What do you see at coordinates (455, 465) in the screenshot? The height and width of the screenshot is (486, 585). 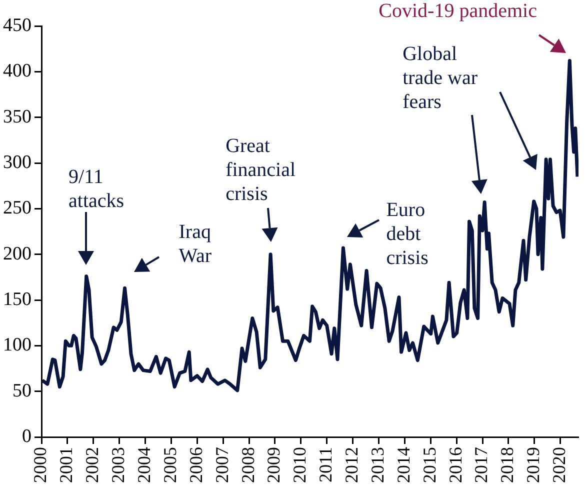 I see `x-tick-label: 2016` at bounding box center [455, 465].